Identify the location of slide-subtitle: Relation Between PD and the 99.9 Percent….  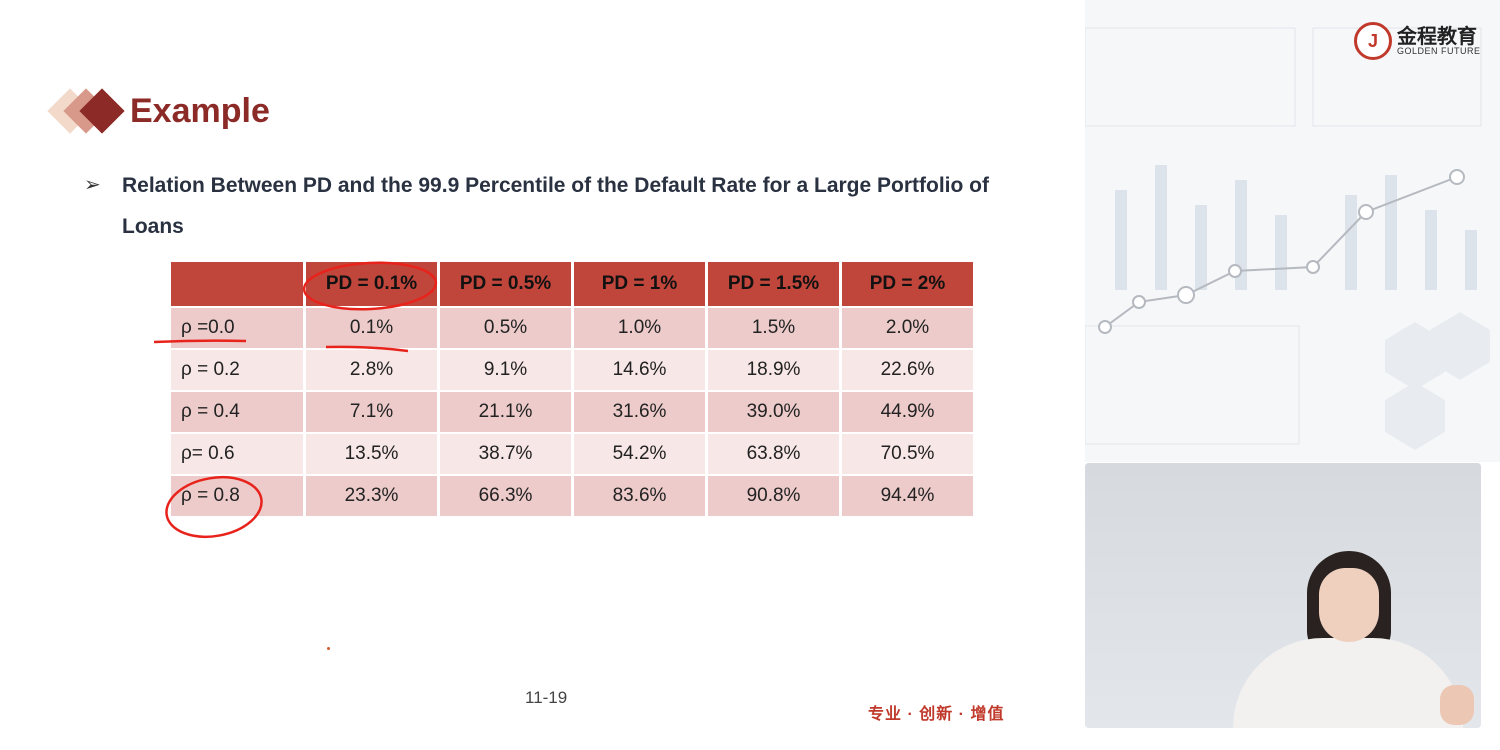
(555, 206).